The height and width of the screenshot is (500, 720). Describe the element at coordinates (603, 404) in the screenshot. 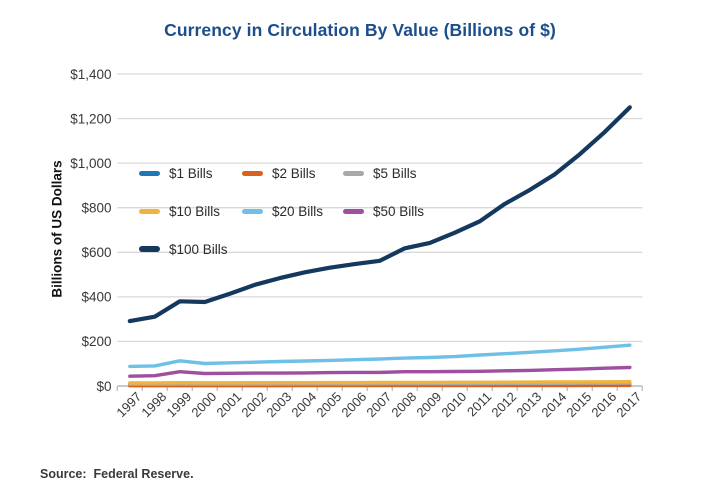

I see `x-tick-label: 2016` at that location.